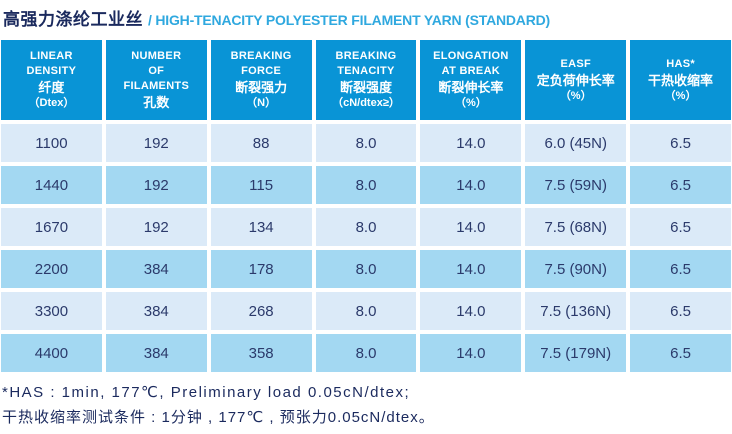  What do you see at coordinates (471, 87) in the screenshot?
I see `column-header-cn: 断裂伸长率` at bounding box center [471, 87].